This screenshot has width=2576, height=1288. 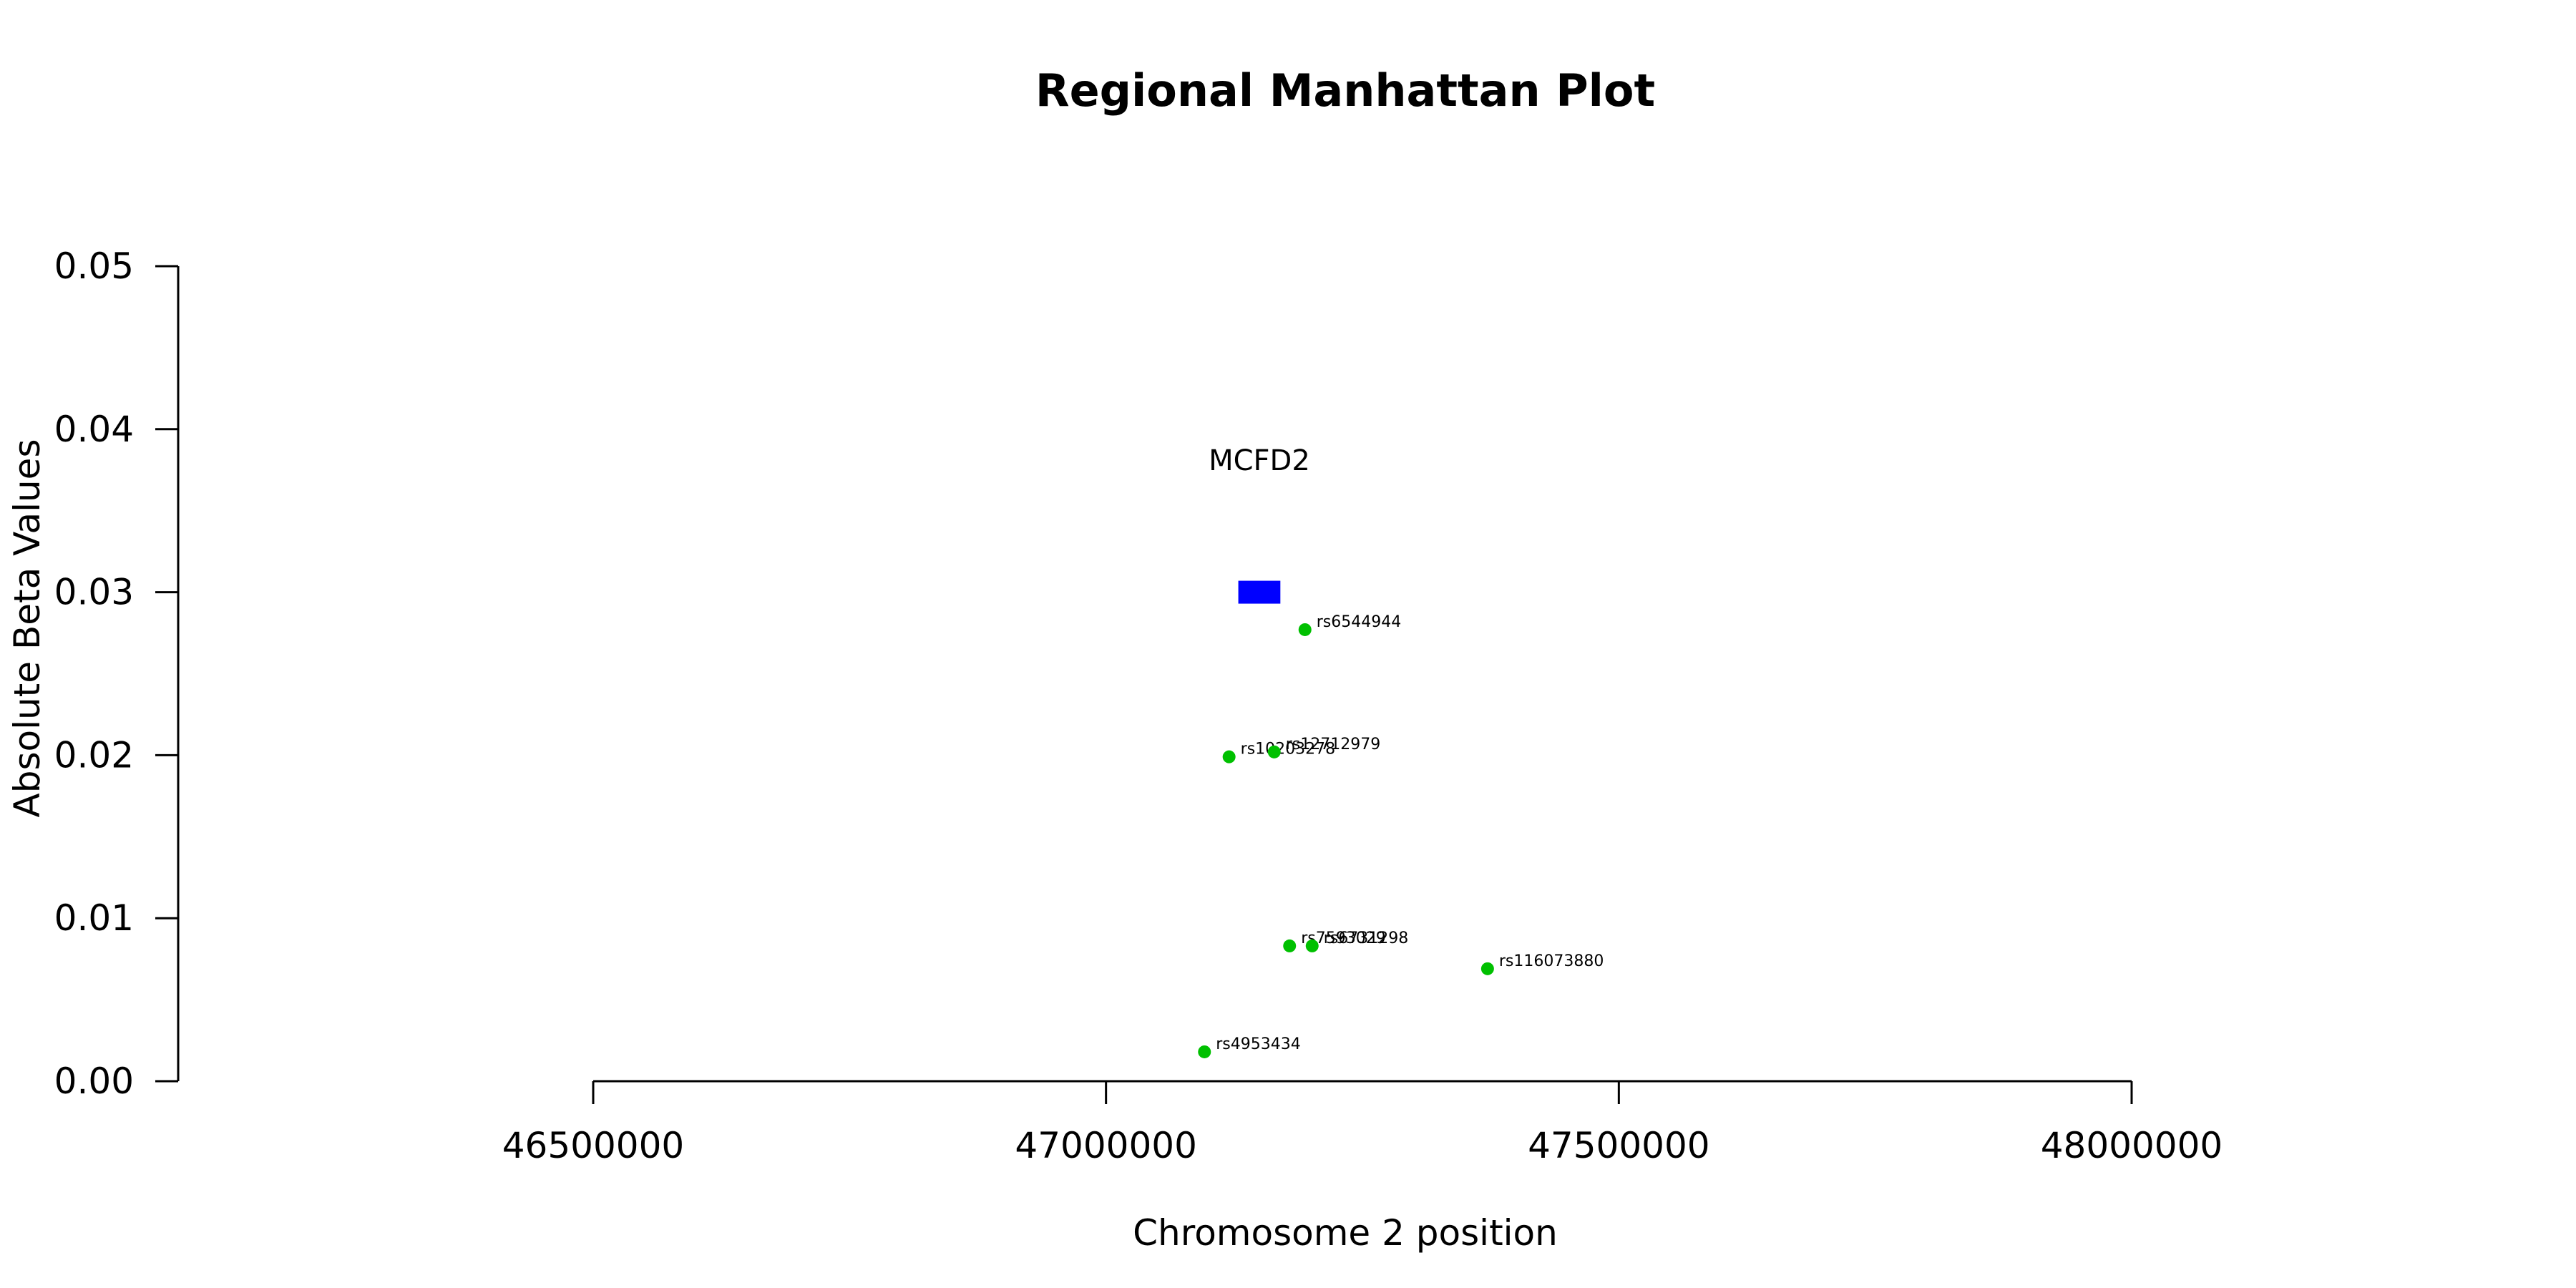 I want to click on snp-label: rs6544944, so click(x=1359, y=622).